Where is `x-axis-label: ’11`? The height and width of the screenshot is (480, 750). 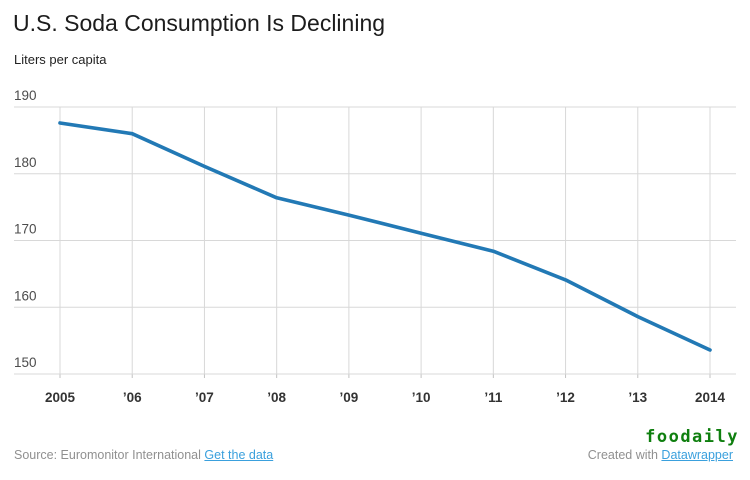 x-axis-label: ’11 is located at coordinates (493, 397).